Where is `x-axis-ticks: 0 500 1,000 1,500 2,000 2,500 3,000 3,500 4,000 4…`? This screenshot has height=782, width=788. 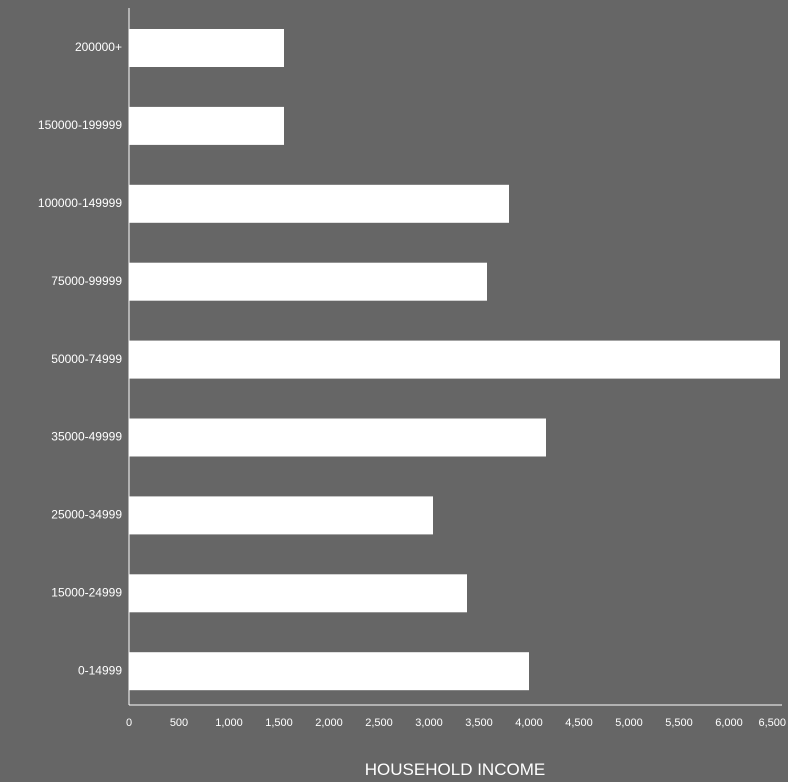
x-axis-ticks: 0 500 1,000 1,500 2,000 2,500 3,000 3,500 4,000 4… is located at coordinates (456, 723).